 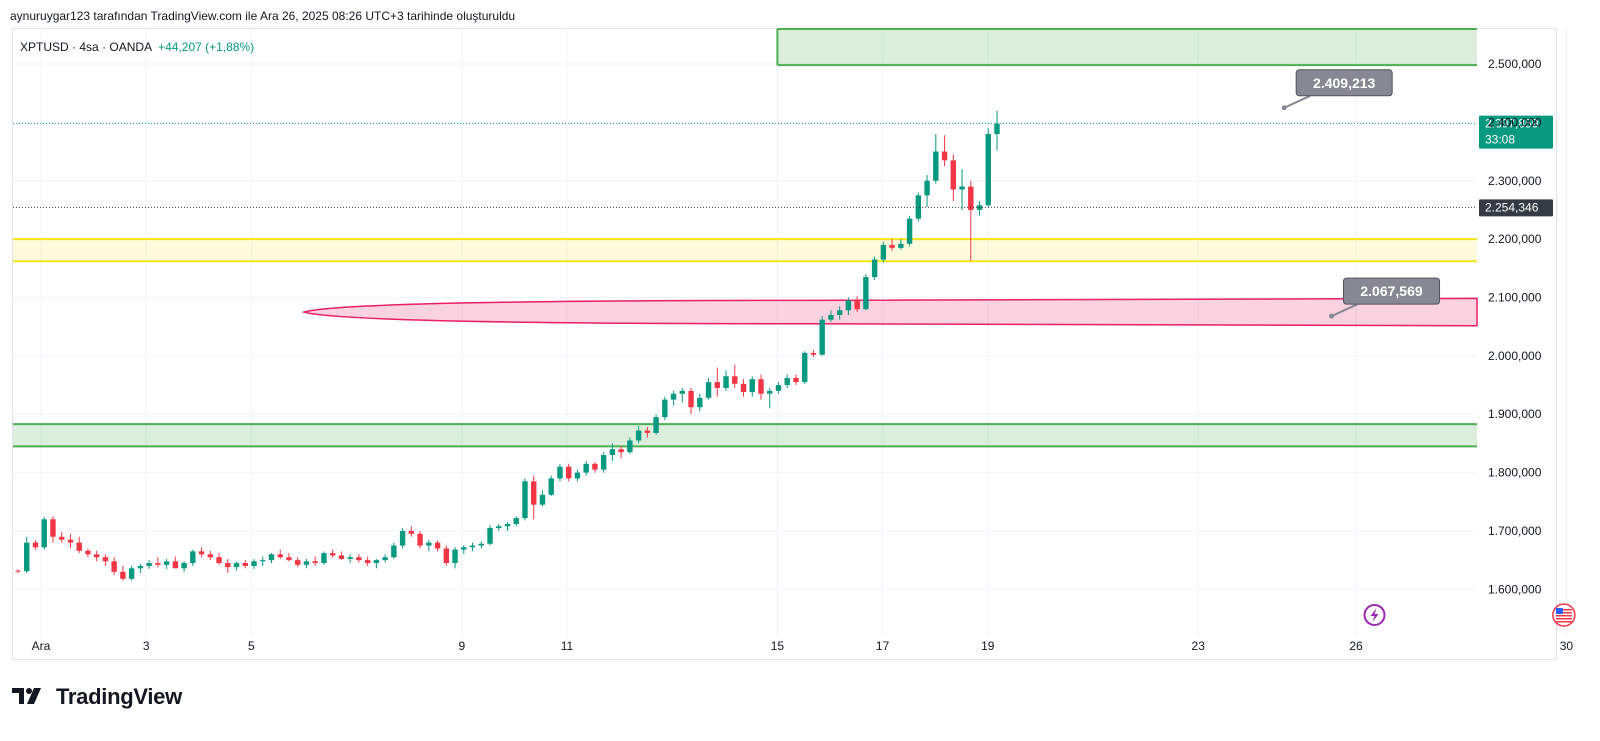 What do you see at coordinates (1385, 298) in the screenshot?
I see `price-callout: 2.067,569` at bounding box center [1385, 298].